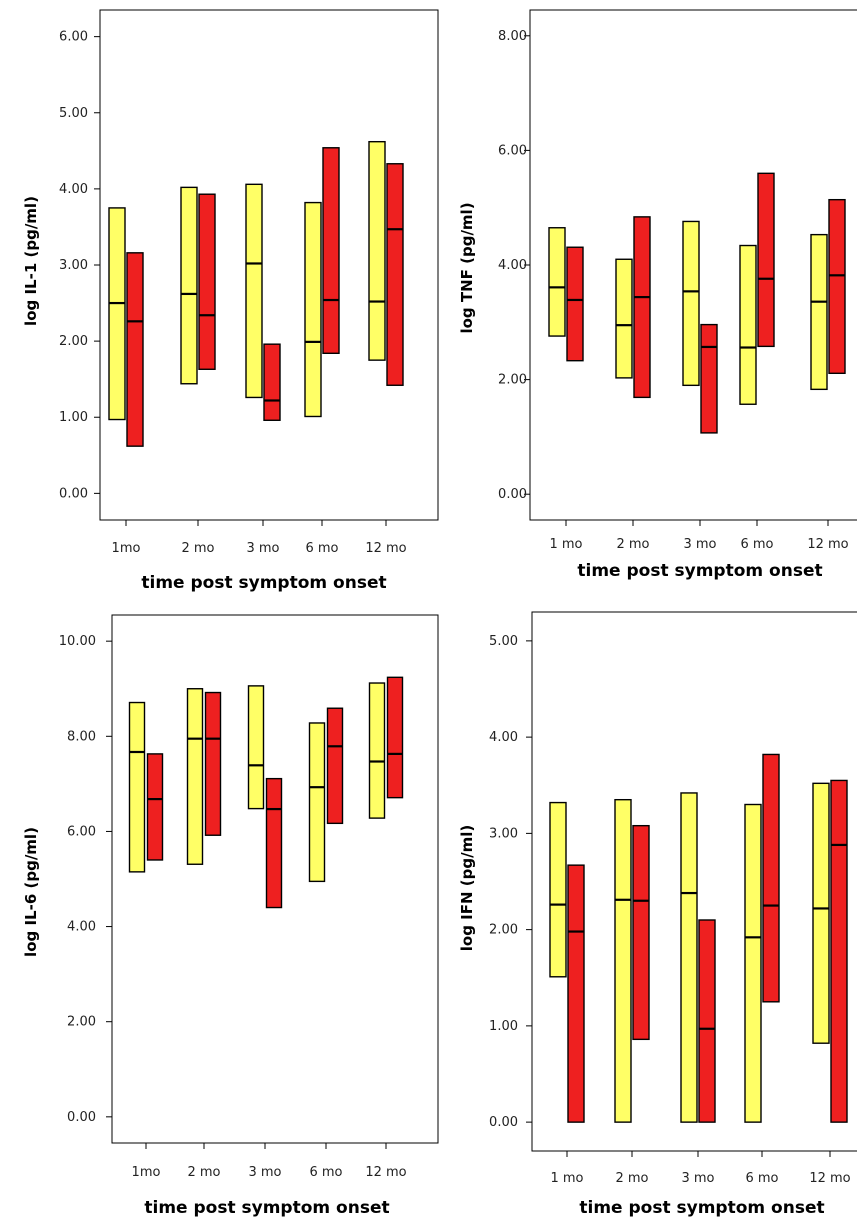 Image resolution: width=857 pixels, height=1220 pixels. Describe the element at coordinates (467, 267) in the screenshot. I see `y-axis-label: log TNF (pg/ml)` at that location.